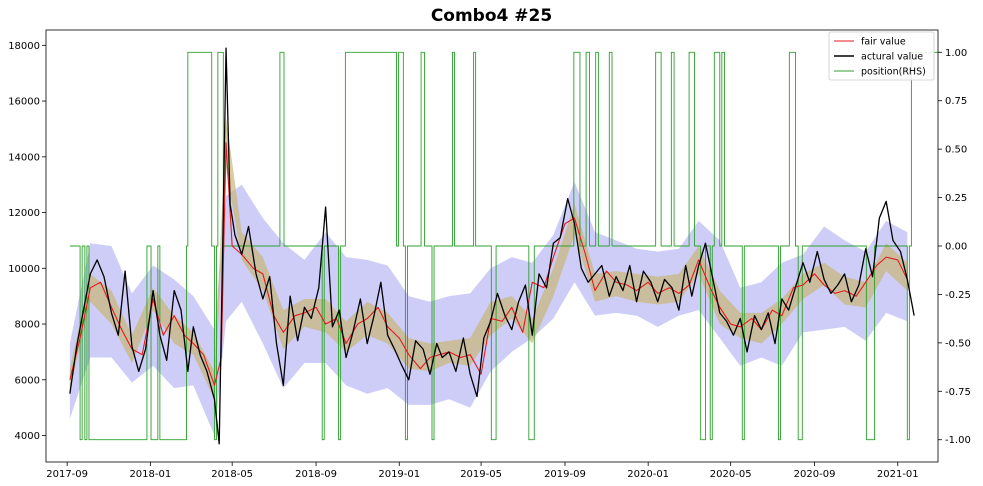  Describe the element at coordinates (24, 46) in the screenshot. I see `y-tick-label-7: 18000` at that location.